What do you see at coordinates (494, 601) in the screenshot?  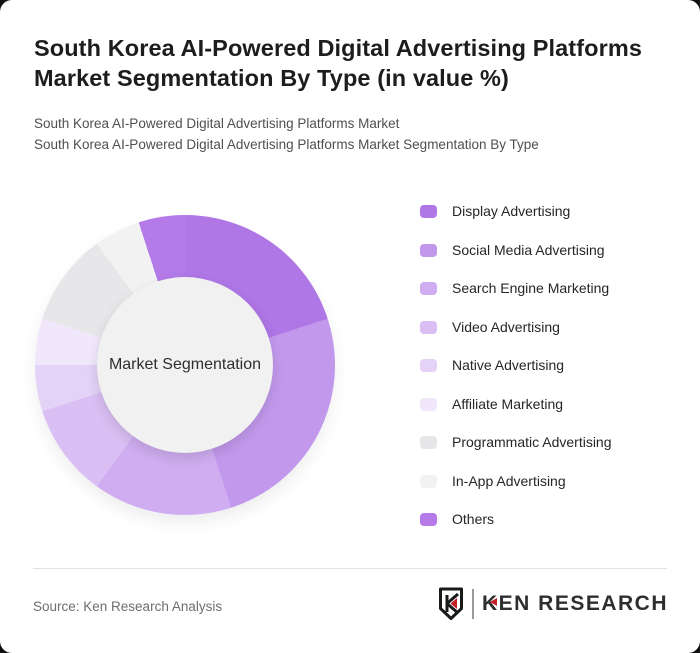 I see `brand-k-arrow-icon` at bounding box center [494, 601].